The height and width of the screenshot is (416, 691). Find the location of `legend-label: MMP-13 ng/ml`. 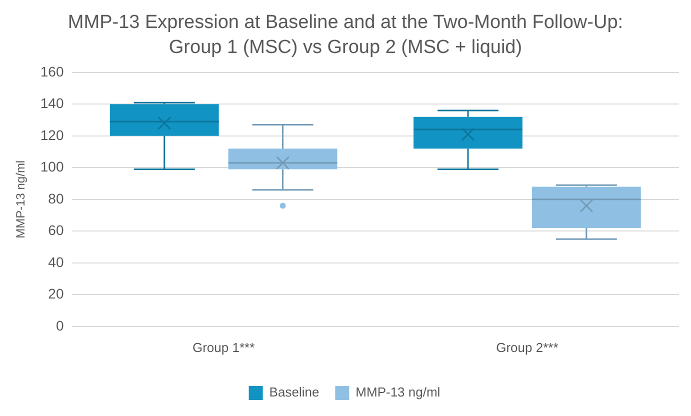

legend-label: MMP-13 ng/ml is located at coordinates (398, 392).